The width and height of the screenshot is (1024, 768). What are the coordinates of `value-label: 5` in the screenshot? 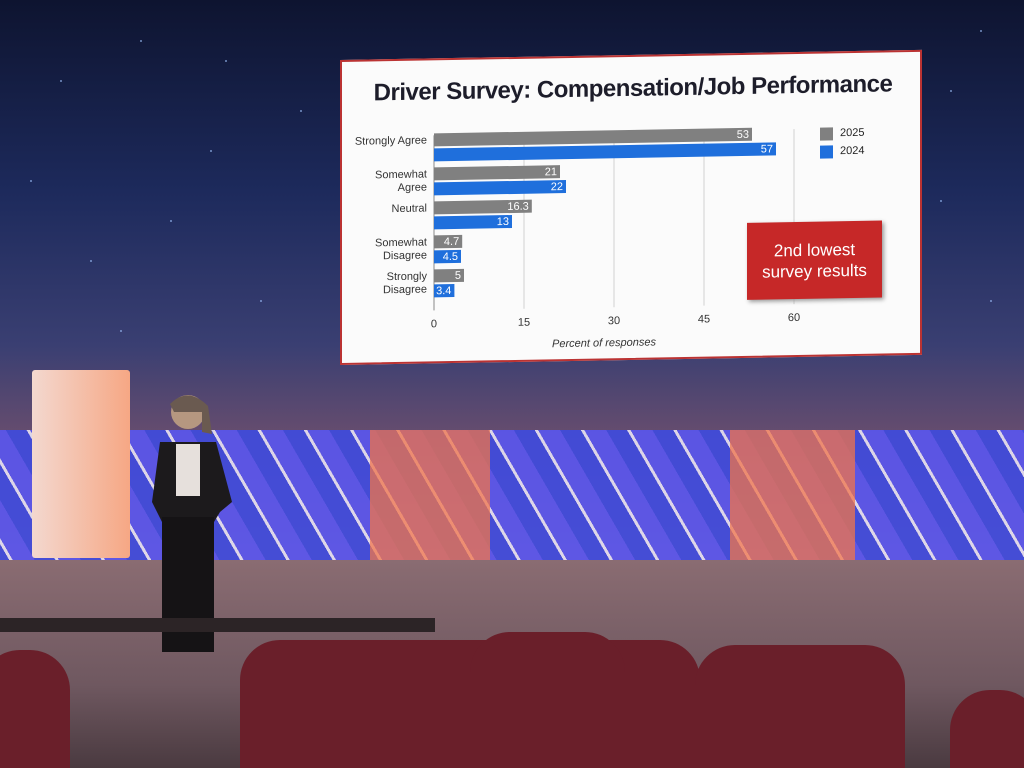 It's located at (458, 276).